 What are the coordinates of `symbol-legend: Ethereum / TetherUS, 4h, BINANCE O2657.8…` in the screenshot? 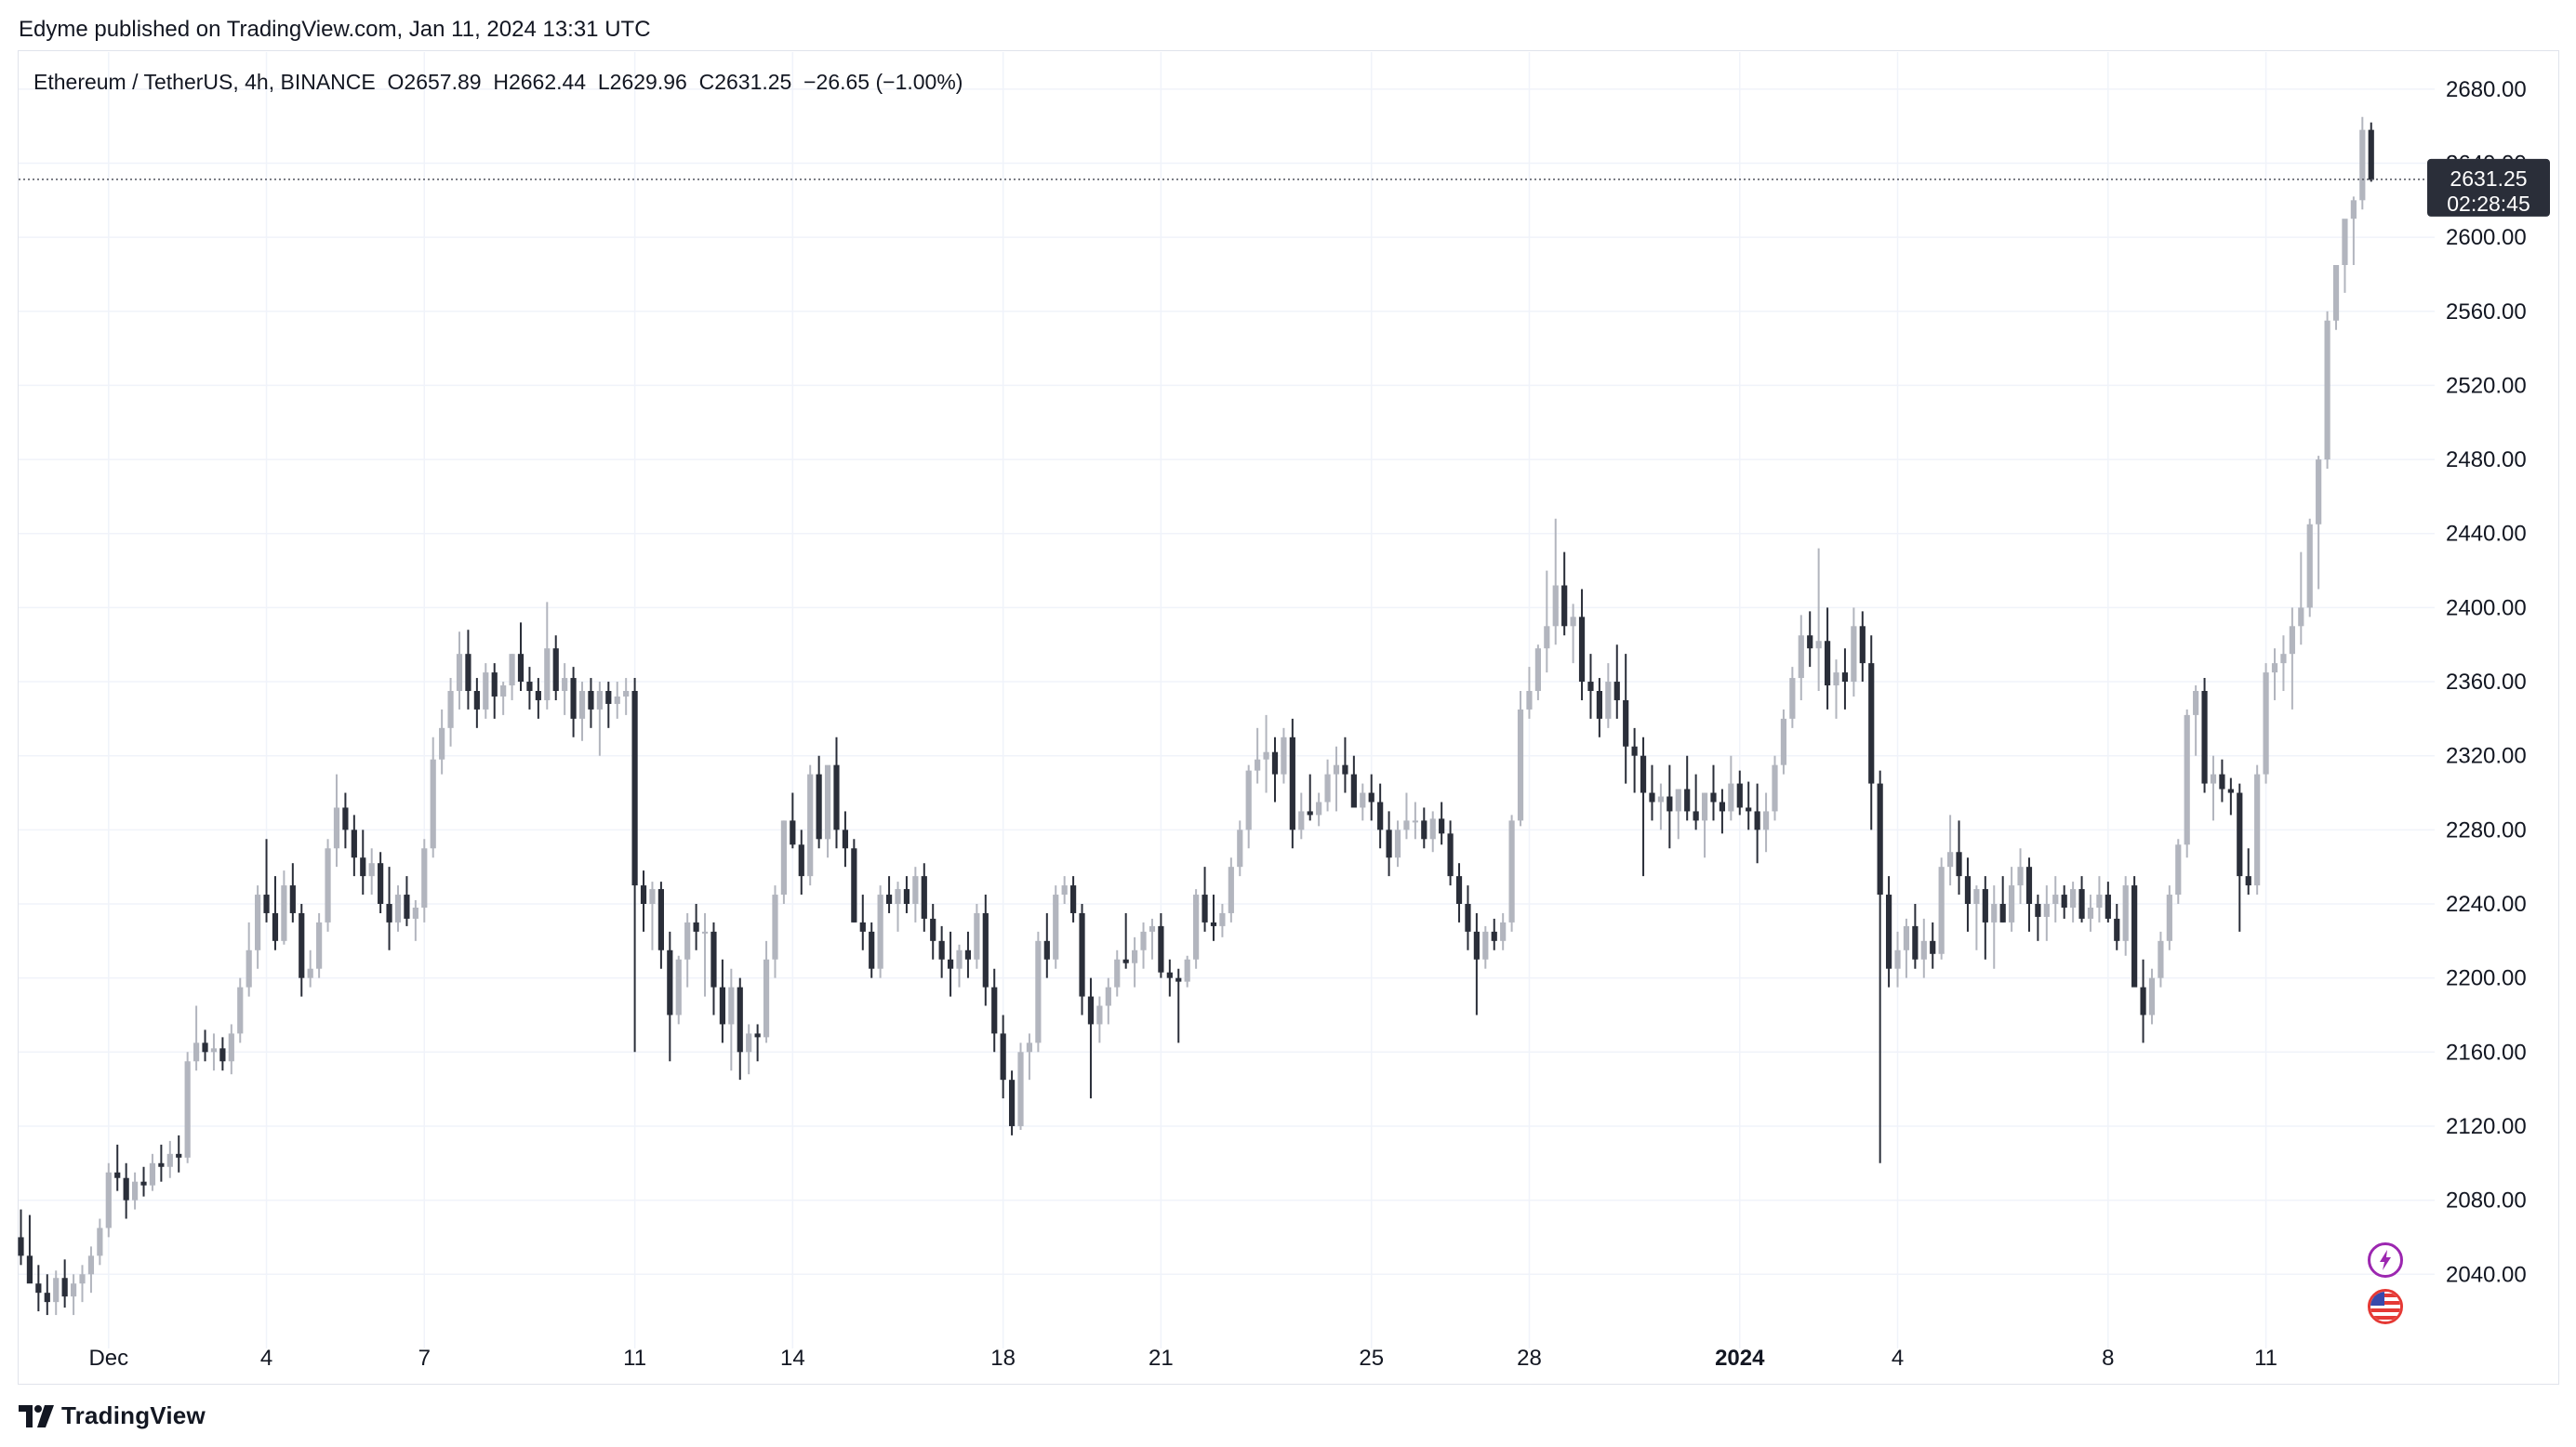 It's located at (498, 82).